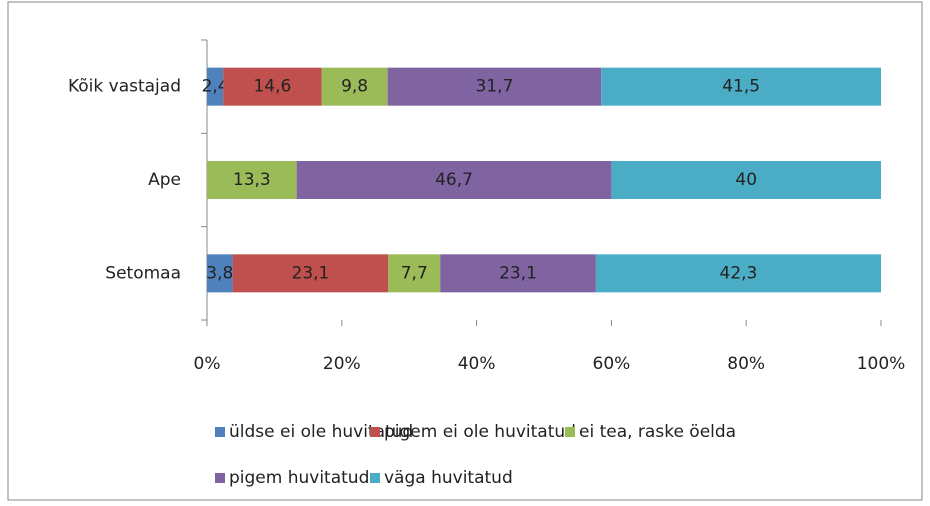 The image size is (930, 506). What do you see at coordinates (299, 478) in the screenshot?
I see `legend-label: pigem huvitatud` at bounding box center [299, 478].